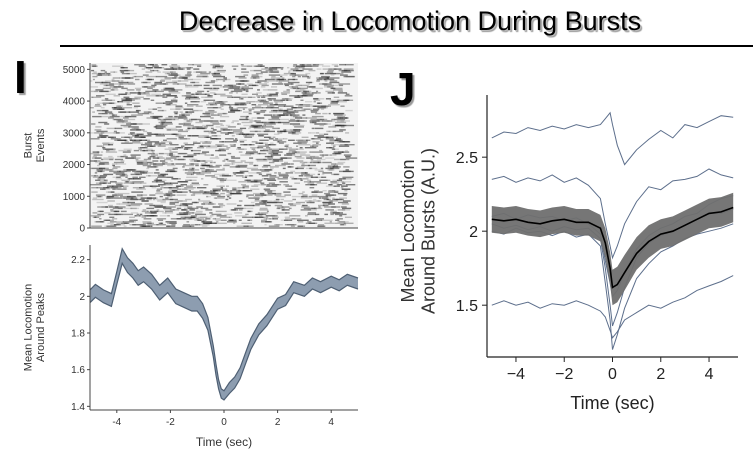  I want to click on peaks-y-axis-label-line: Around Peaks, so click(41, 327).